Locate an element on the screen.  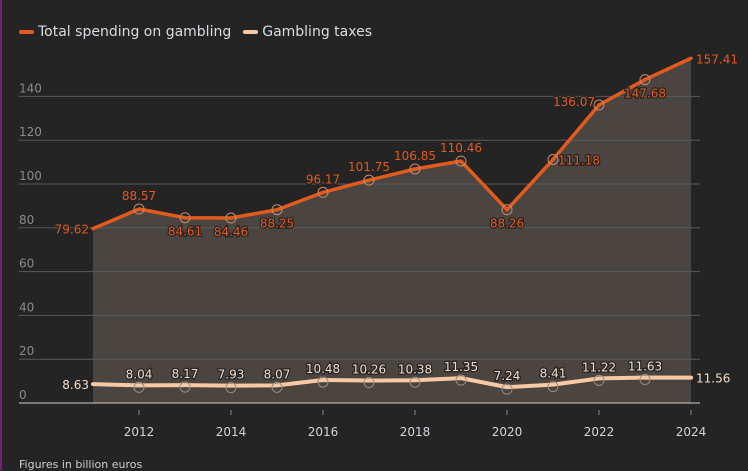
data-label: 11.35 is located at coordinates (461, 367).